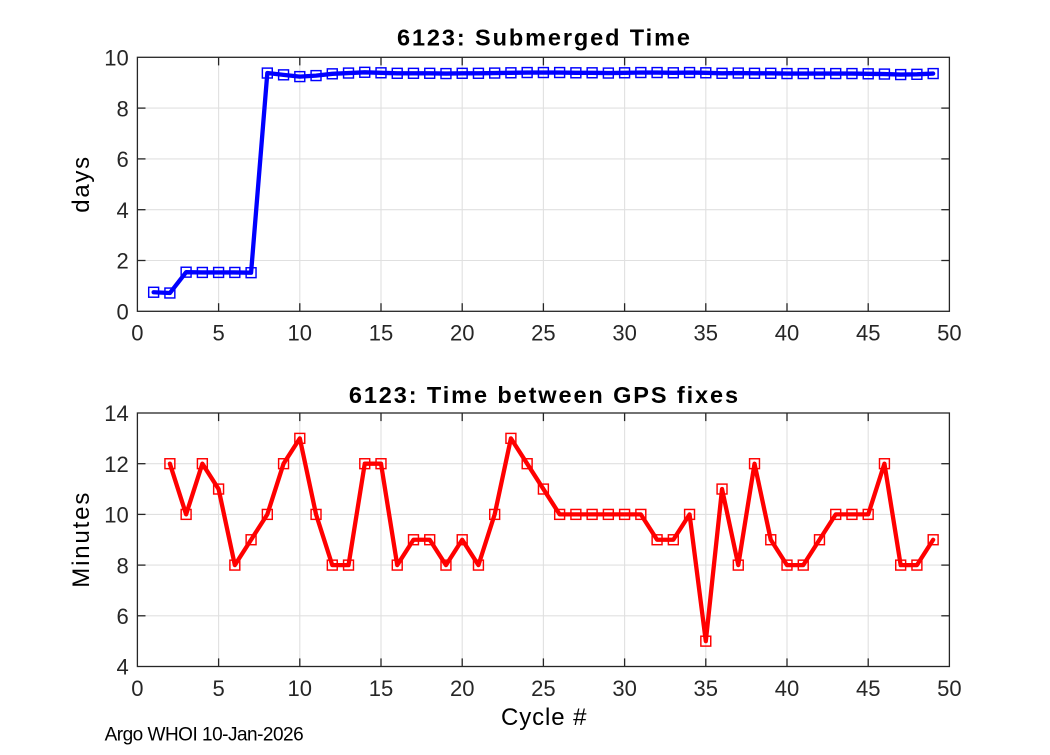  I want to click on svg-text: days, so click(81, 184).